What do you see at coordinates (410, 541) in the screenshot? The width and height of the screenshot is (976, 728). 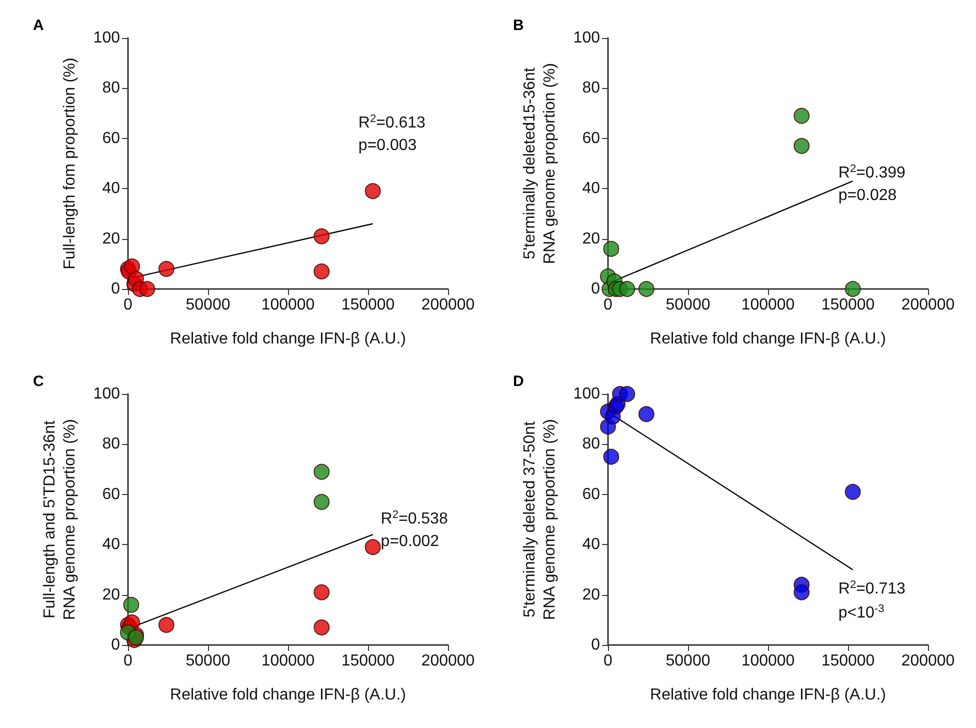 I see `annotation: p=0.002` at bounding box center [410, 541].